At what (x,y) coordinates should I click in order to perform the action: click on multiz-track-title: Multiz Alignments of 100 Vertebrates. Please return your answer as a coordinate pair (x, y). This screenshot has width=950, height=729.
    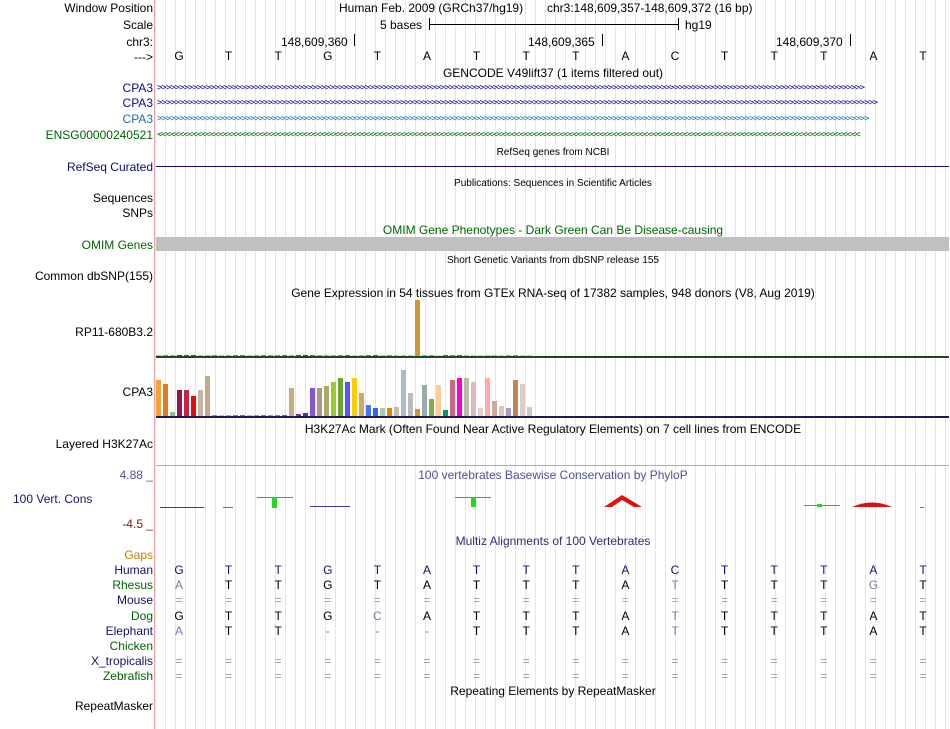
    Looking at the image, I should click on (553, 541).